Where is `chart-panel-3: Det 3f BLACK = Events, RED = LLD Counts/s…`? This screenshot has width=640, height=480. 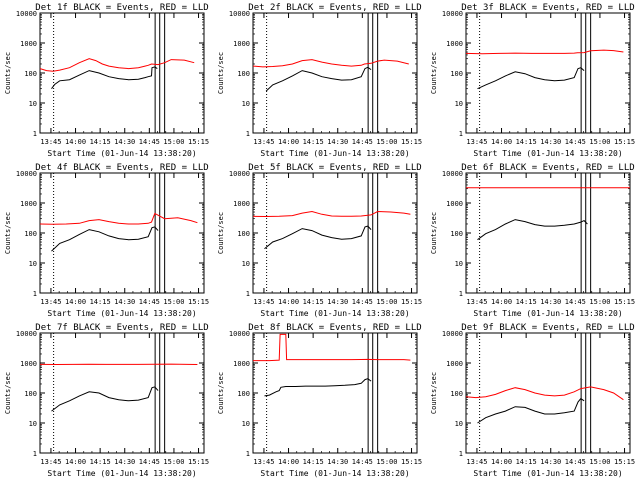
chart-panel-3: Det 3f BLACK = Events, RED = LLD Counts/s… is located at coordinates (532, 80).